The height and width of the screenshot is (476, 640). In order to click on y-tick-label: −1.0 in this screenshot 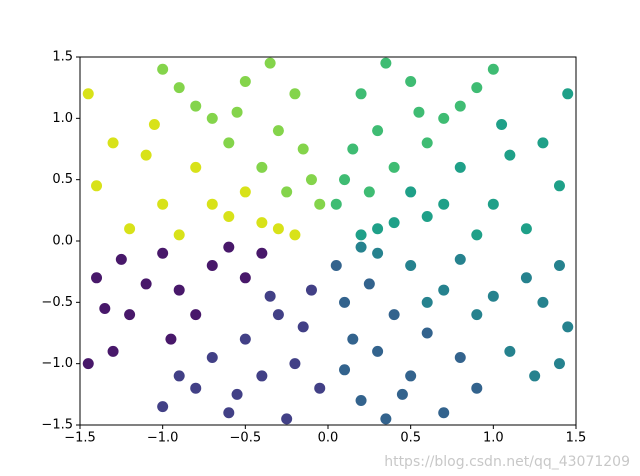, I will do `click(57, 363)`.